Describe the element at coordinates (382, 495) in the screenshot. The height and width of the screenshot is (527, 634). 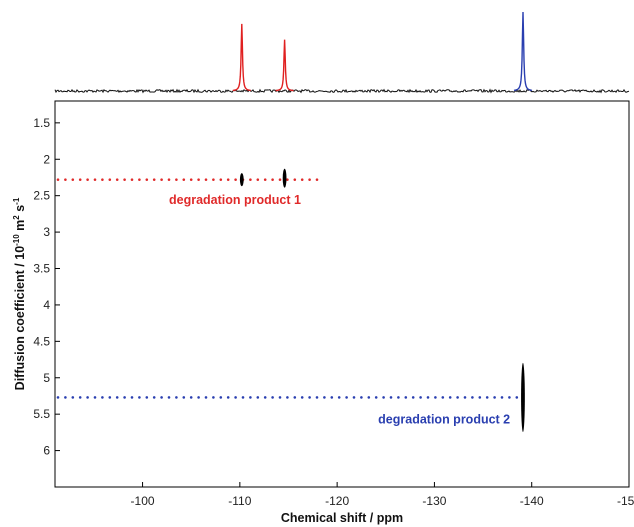
I see `x-axis-ticks: -100 -110 -120 -130 -140 -150` at that location.